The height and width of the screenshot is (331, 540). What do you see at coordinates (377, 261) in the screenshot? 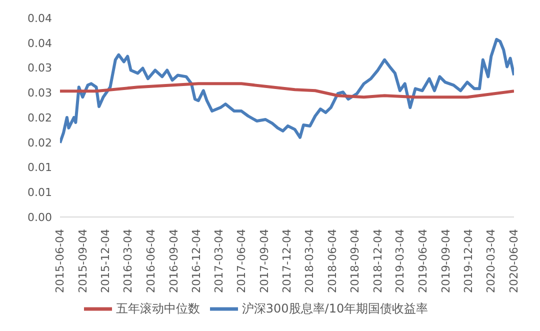
I see `x-tick-label: 2018-12-04` at bounding box center [377, 261].